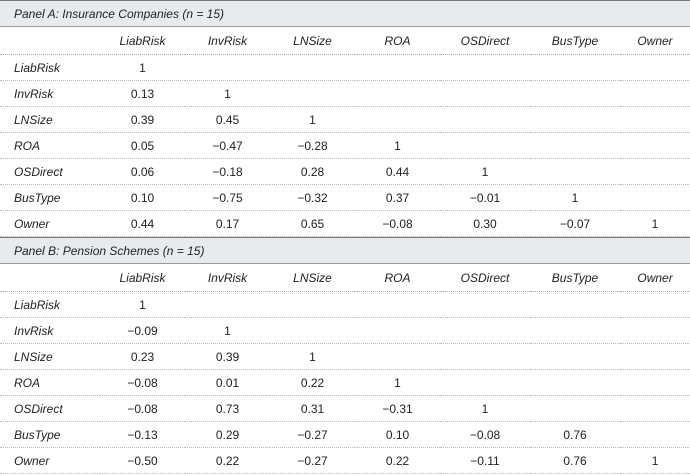 The width and height of the screenshot is (690, 475). Describe the element at coordinates (397, 460) in the screenshot. I see `correlation-cell: 0.22` at that location.